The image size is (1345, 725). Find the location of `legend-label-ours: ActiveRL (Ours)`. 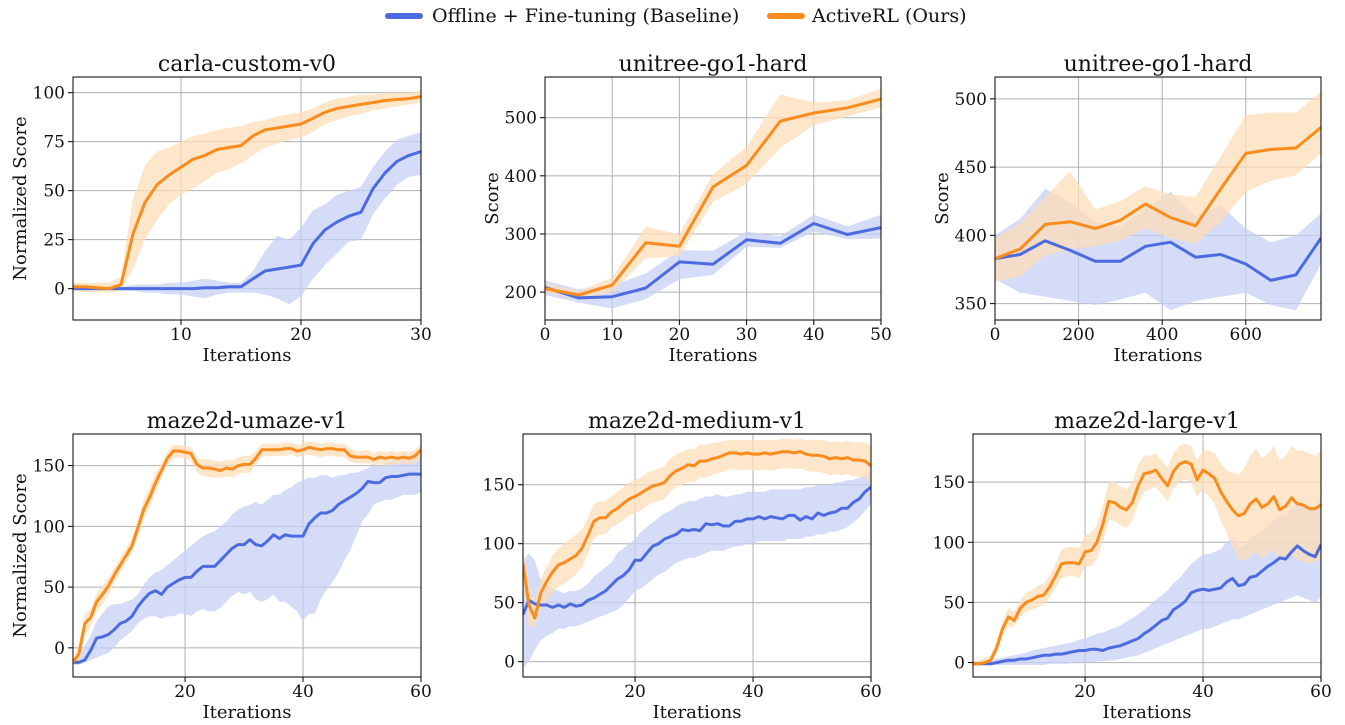

legend-label-ours: ActiveRL (Ours) is located at coordinates (889, 16).